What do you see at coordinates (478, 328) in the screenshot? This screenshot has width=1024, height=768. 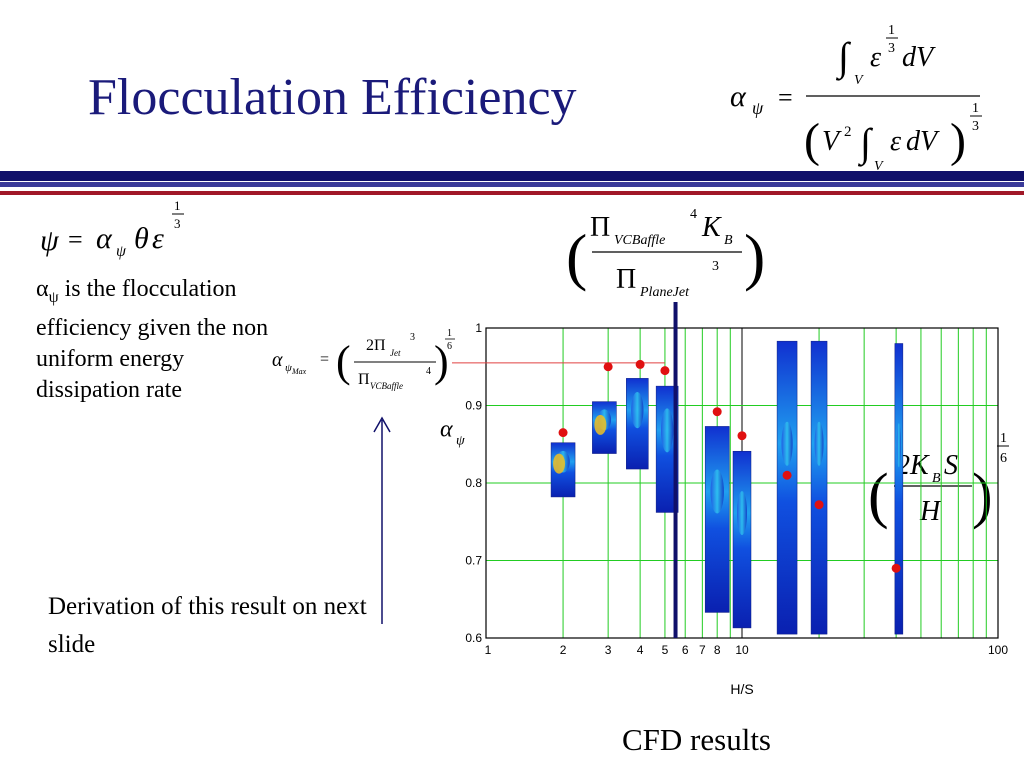 I see `y-tick-label: 1` at bounding box center [478, 328].